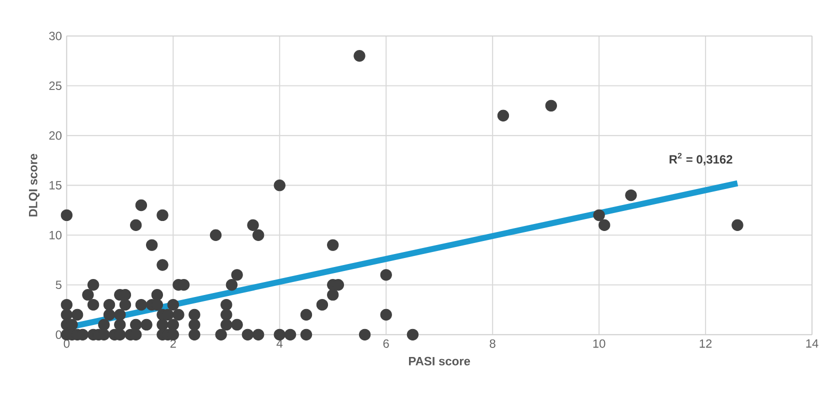 The image size is (820, 403). I want to click on y-tick-label: 15, so click(56, 185).